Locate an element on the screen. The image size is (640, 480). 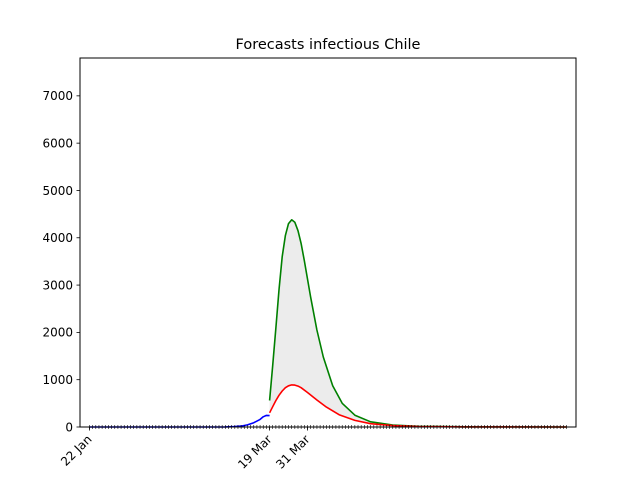
y-tick-label: 1000 is located at coordinates (57, 380).